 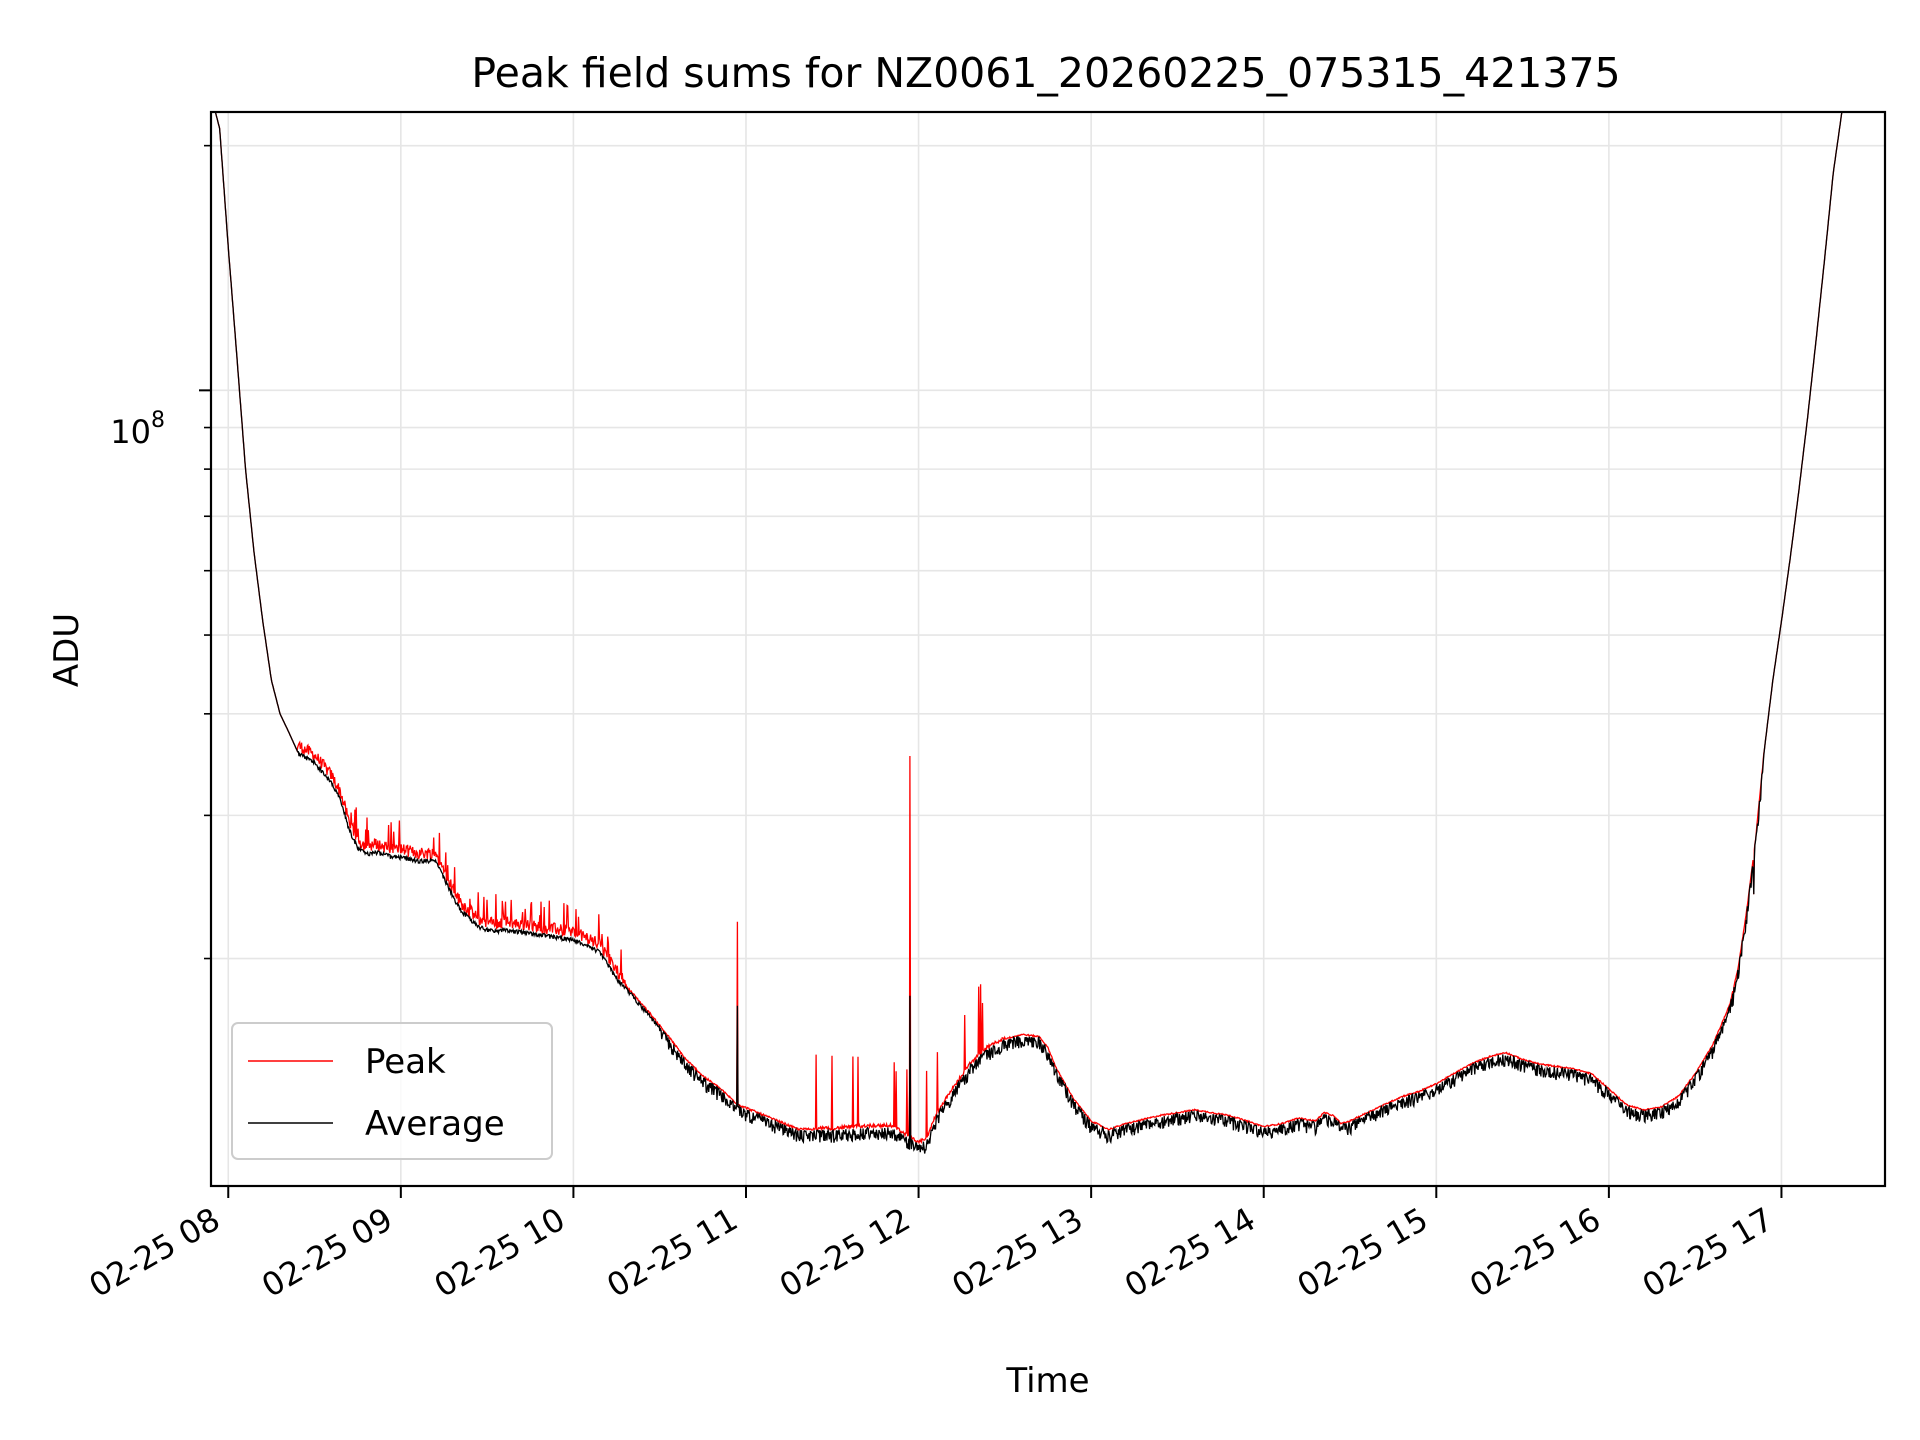 What do you see at coordinates (405, 1062) in the screenshot?
I see `legend-peak-label: Peak` at bounding box center [405, 1062].